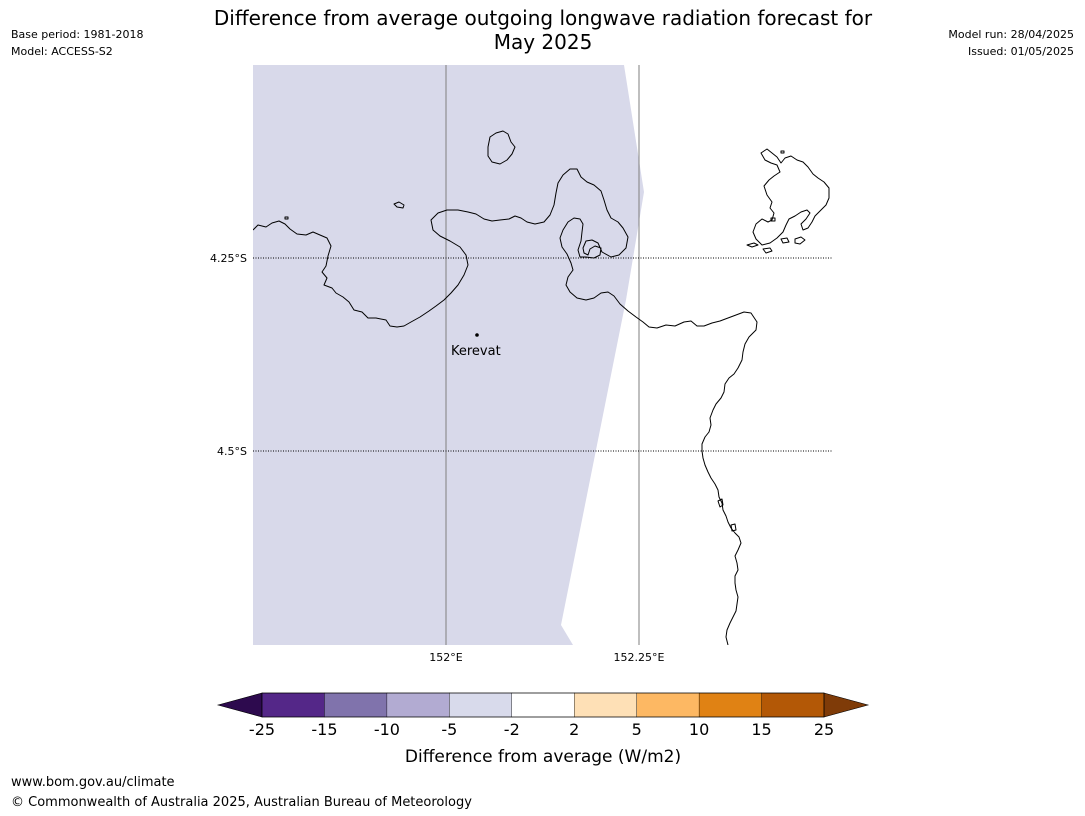 The width and height of the screenshot is (1085, 816). I want to click on footer-url: www.bom.gov.au/climate, so click(93, 782).